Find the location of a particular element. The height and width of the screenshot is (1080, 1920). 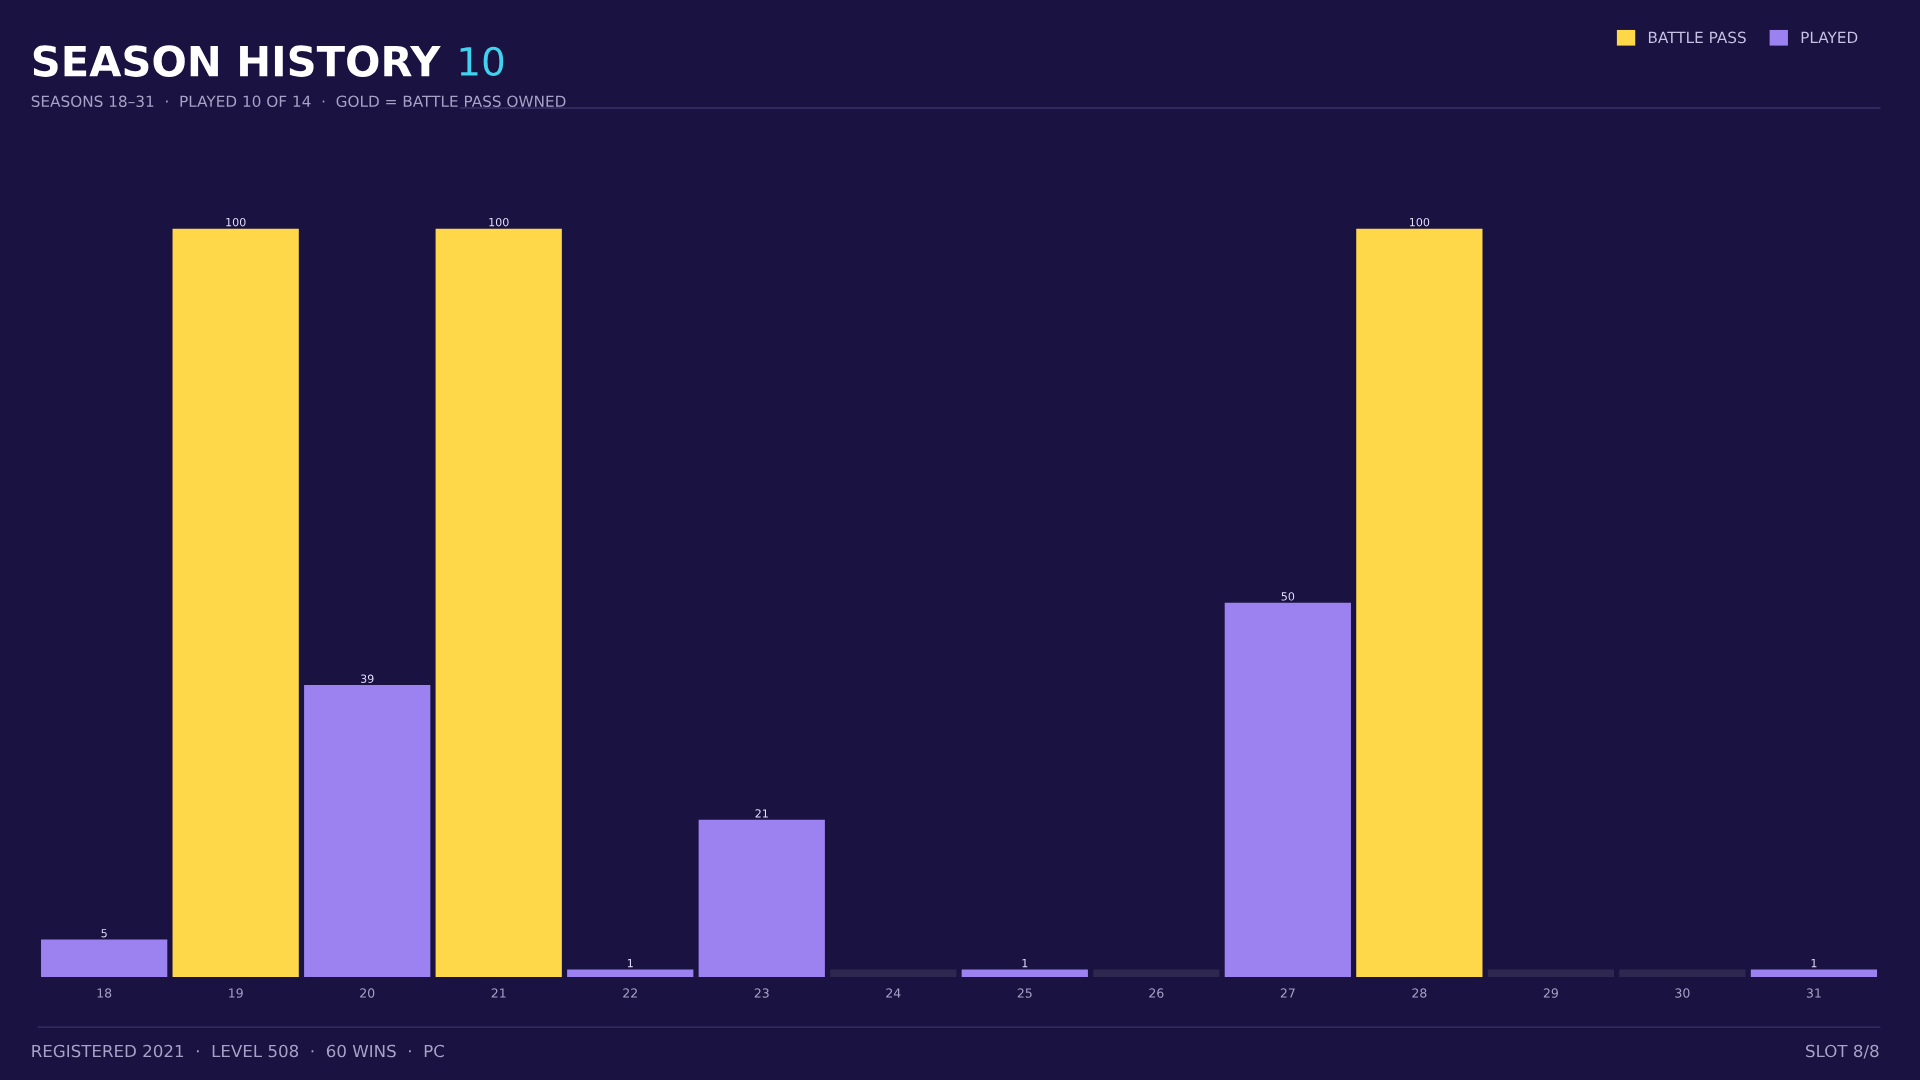

text: 10 is located at coordinates (482, 61).